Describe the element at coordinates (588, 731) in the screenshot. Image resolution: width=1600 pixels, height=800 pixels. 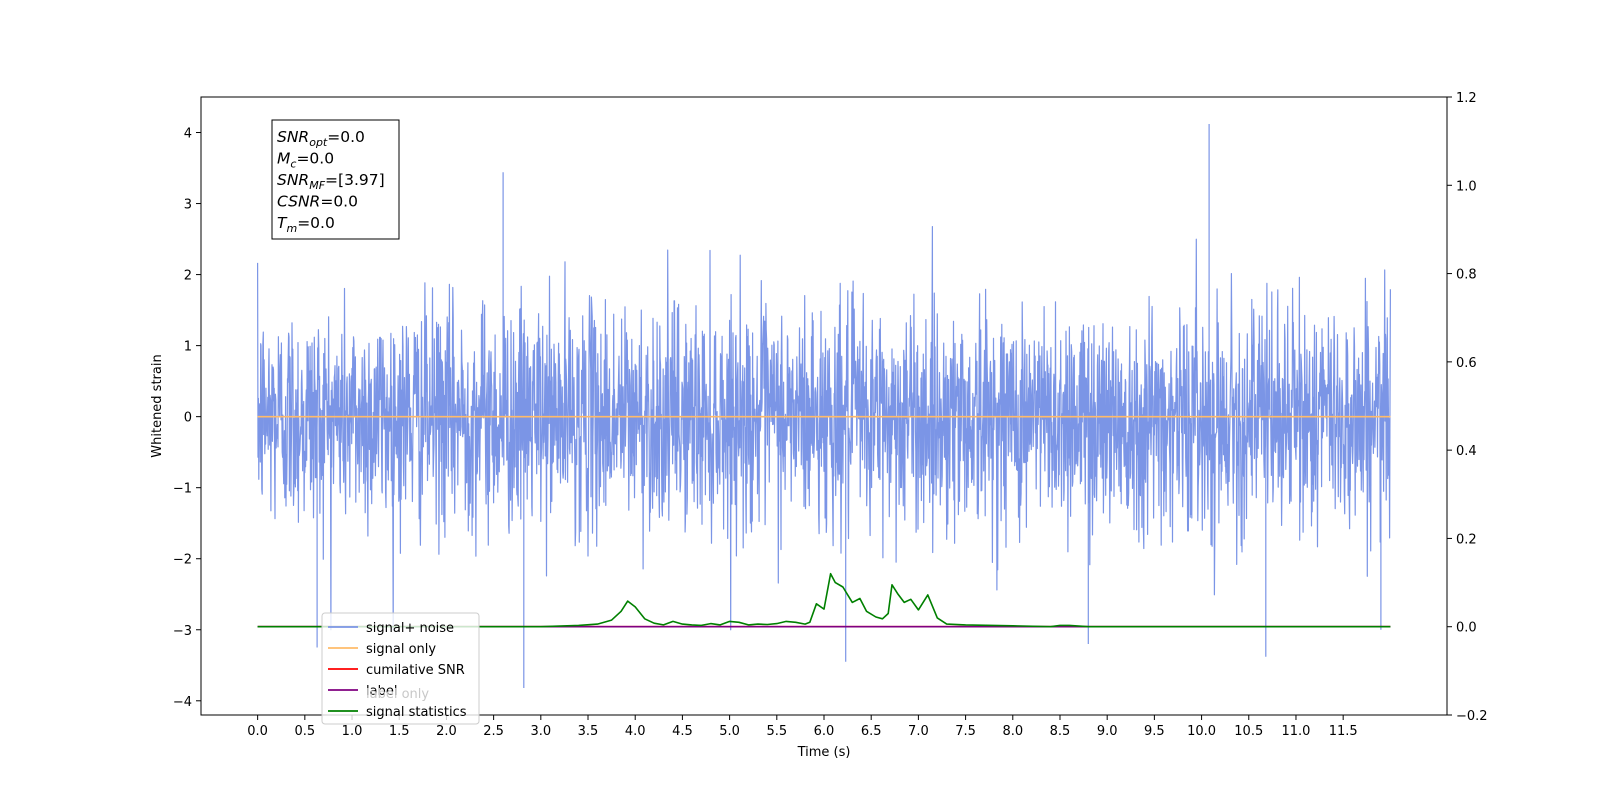
I see `x-tick-label: 3.5` at that location.